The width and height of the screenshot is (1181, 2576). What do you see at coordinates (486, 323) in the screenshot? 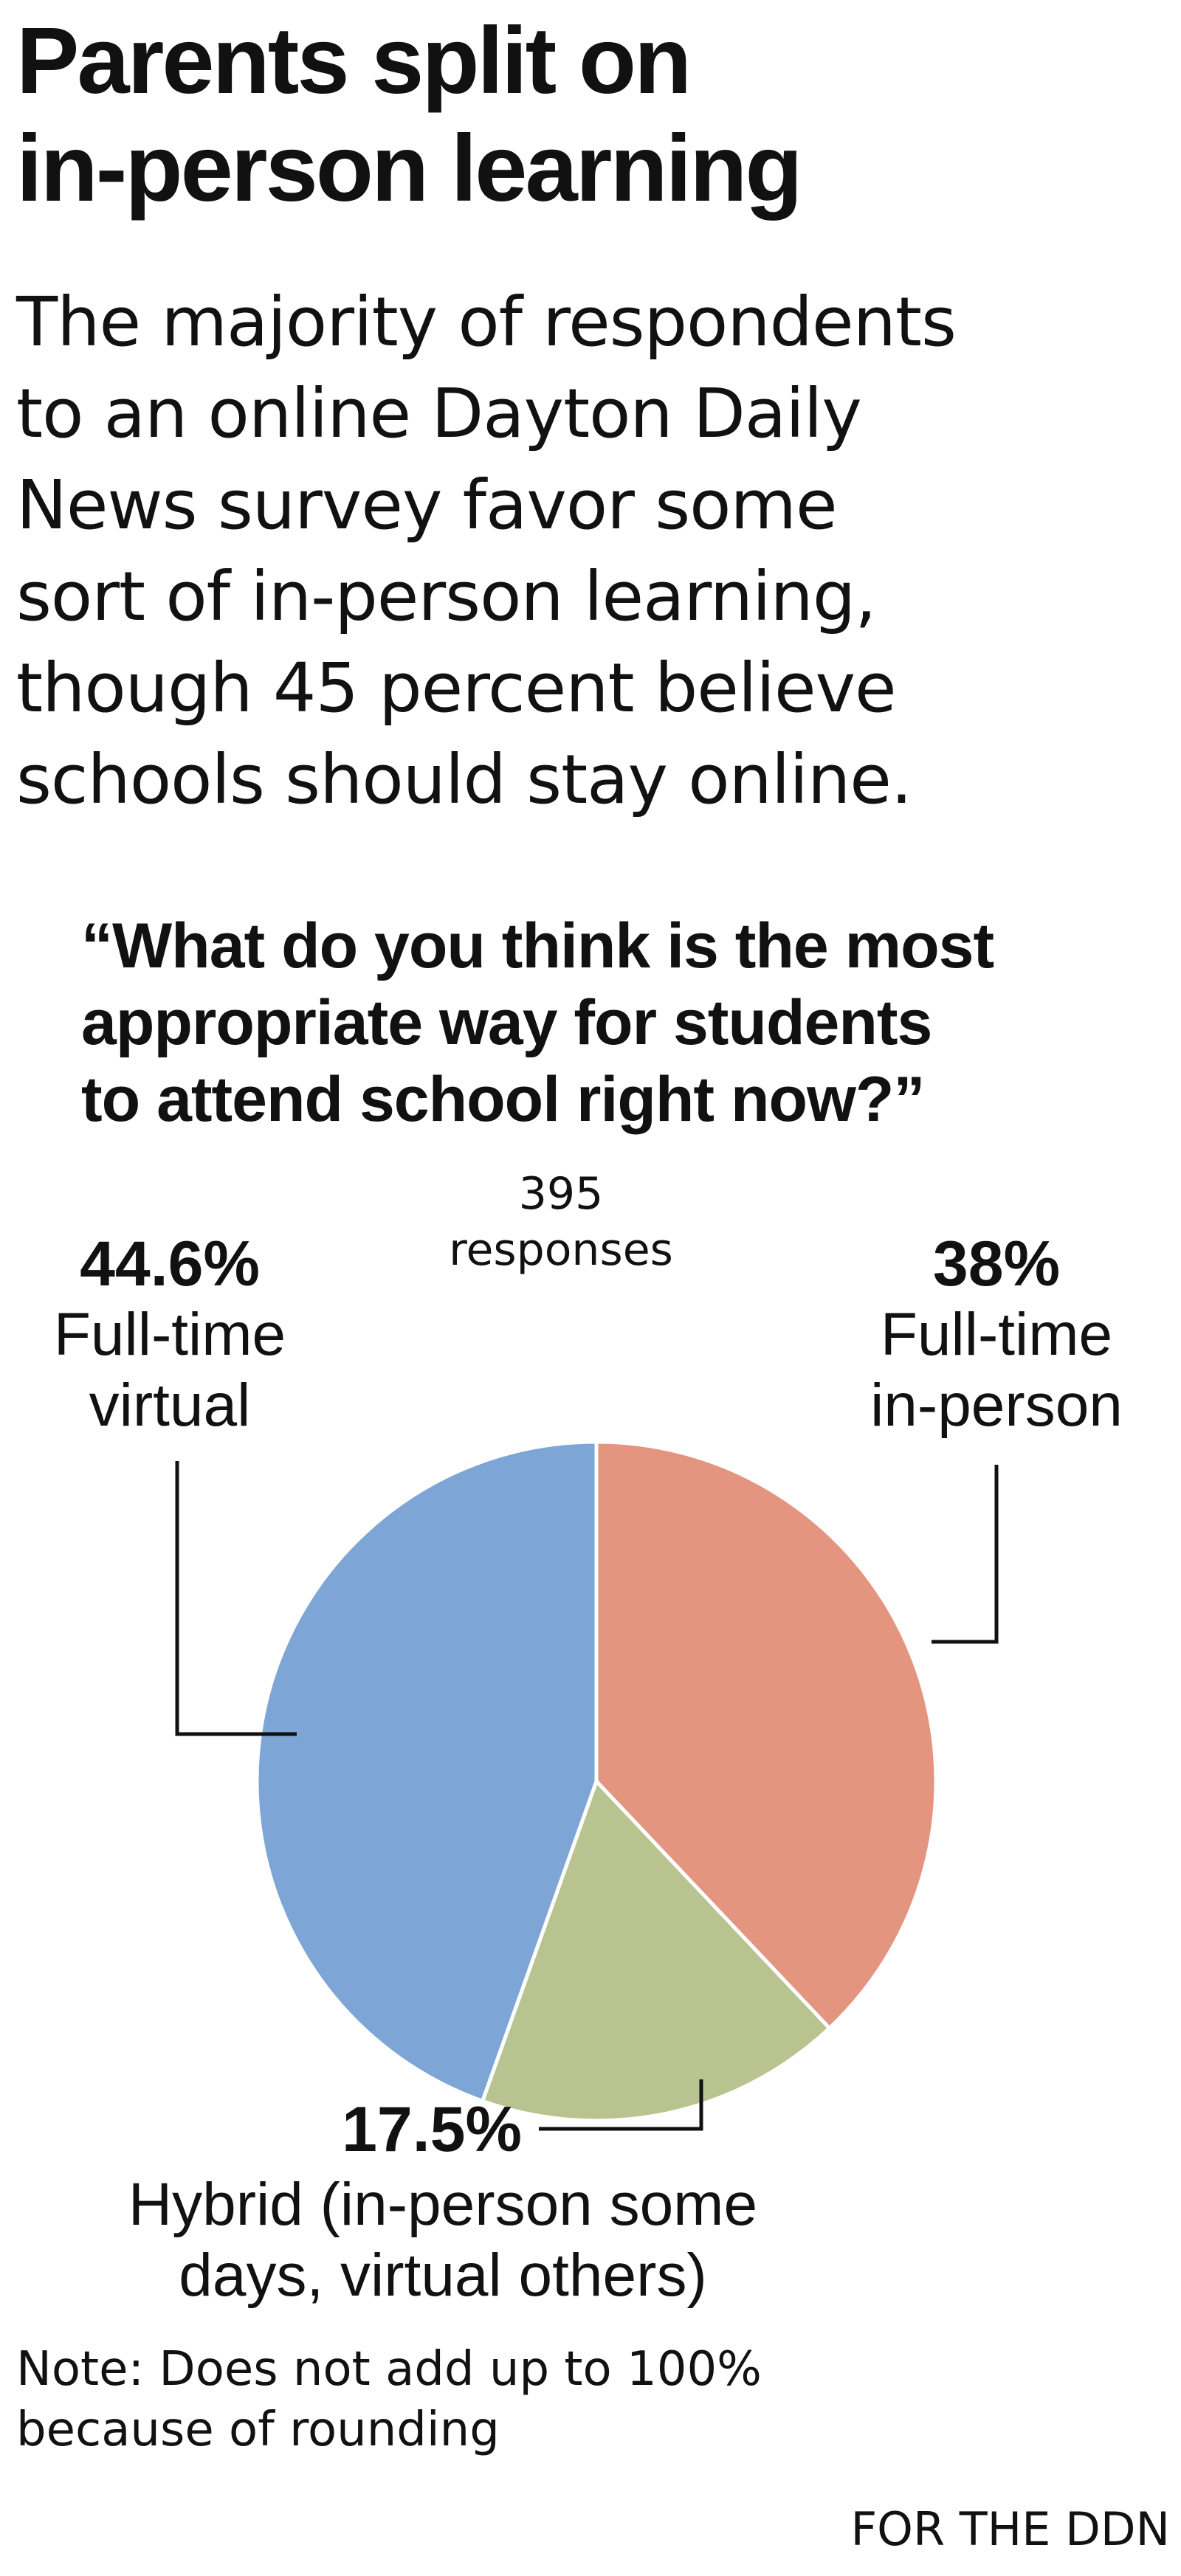
I see `subtitle-line: The majority of respondents` at bounding box center [486, 323].